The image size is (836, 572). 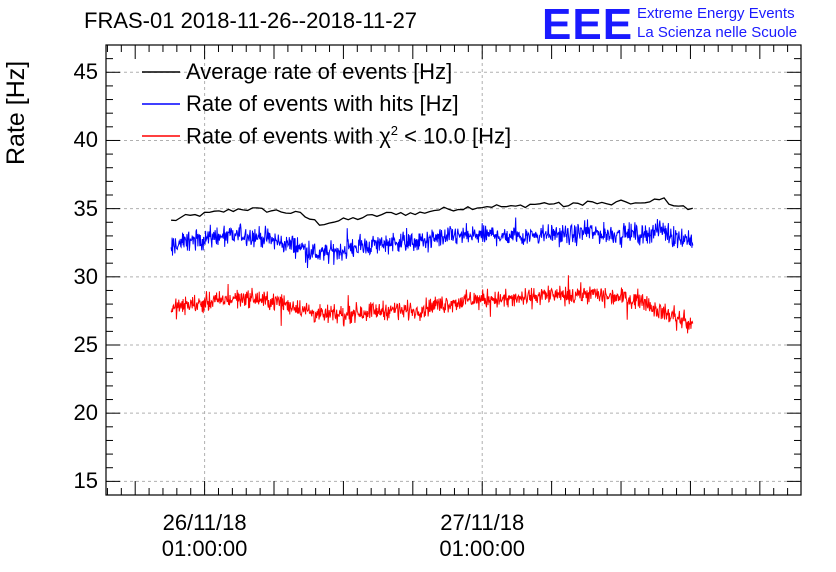 What do you see at coordinates (85, 481) in the screenshot?
I see `y-tick-label: 15` at bounding box center [85, 481].